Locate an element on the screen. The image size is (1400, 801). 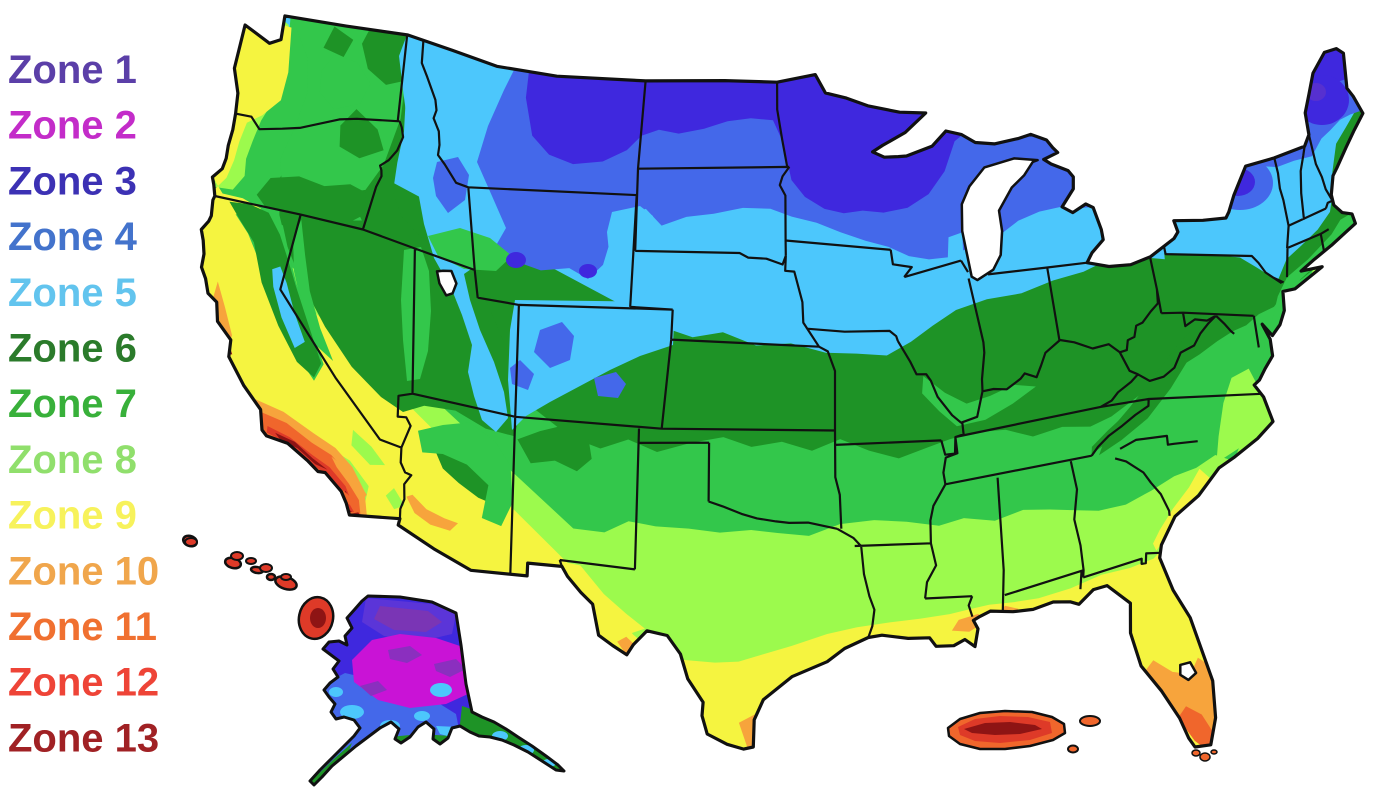
svg-text: Zone 13 is located at coordinates (83, 738).